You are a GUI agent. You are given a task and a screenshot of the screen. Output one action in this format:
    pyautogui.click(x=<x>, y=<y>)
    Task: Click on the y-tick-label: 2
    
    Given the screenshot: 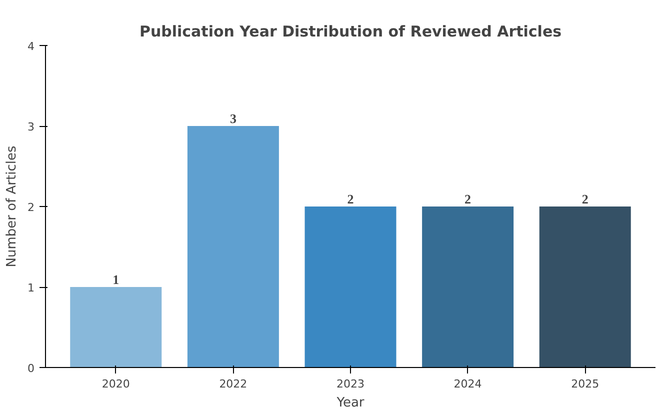 What is the action you would take?
    pyautogui.click(x=31, y=207)
    